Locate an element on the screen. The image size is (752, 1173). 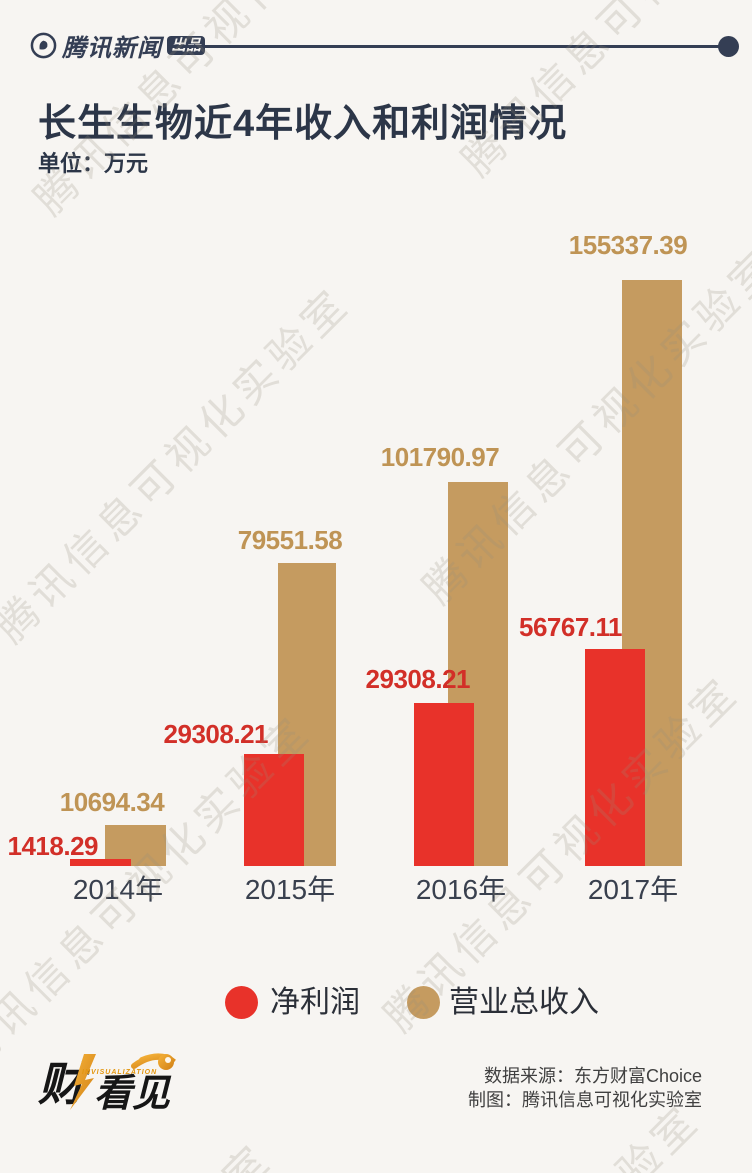
bar-net-profit-2014年 is located at coordinates (100, 862).